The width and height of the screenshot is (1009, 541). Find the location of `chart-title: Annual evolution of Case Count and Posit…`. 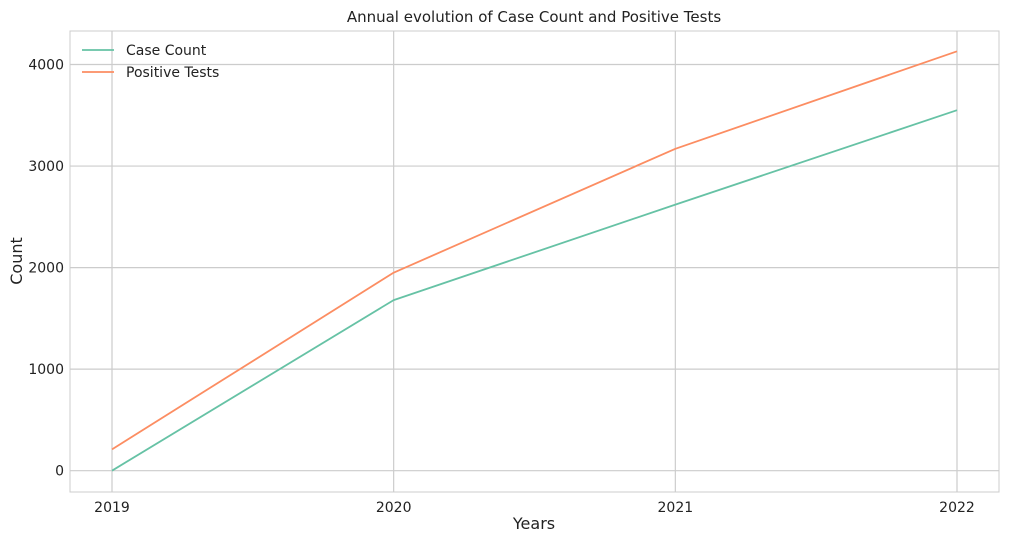

chart-title: Annual evolution of Case Count and Posit… is located at coordinates (534, 17).